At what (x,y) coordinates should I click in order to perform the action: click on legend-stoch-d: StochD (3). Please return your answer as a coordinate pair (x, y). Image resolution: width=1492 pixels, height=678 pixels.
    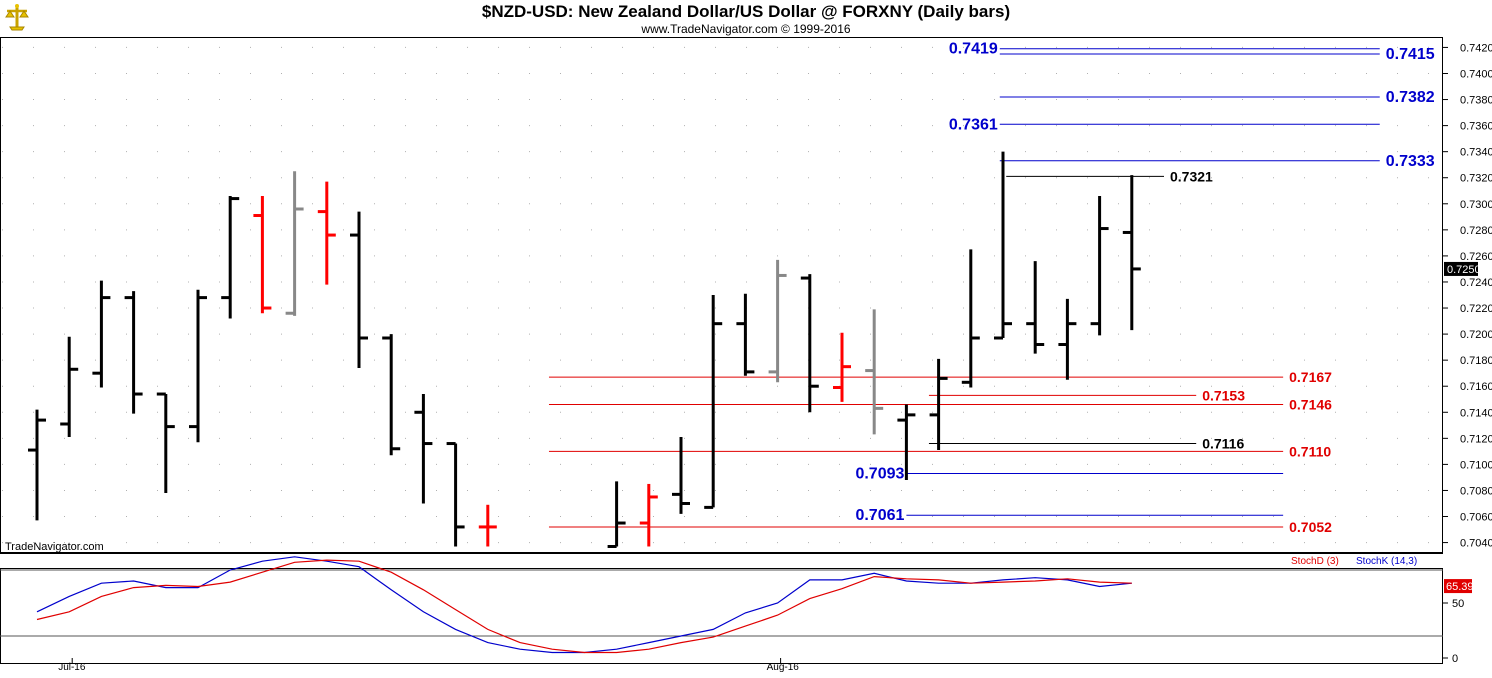
    Looking at the image, I should click on (1315, 561).